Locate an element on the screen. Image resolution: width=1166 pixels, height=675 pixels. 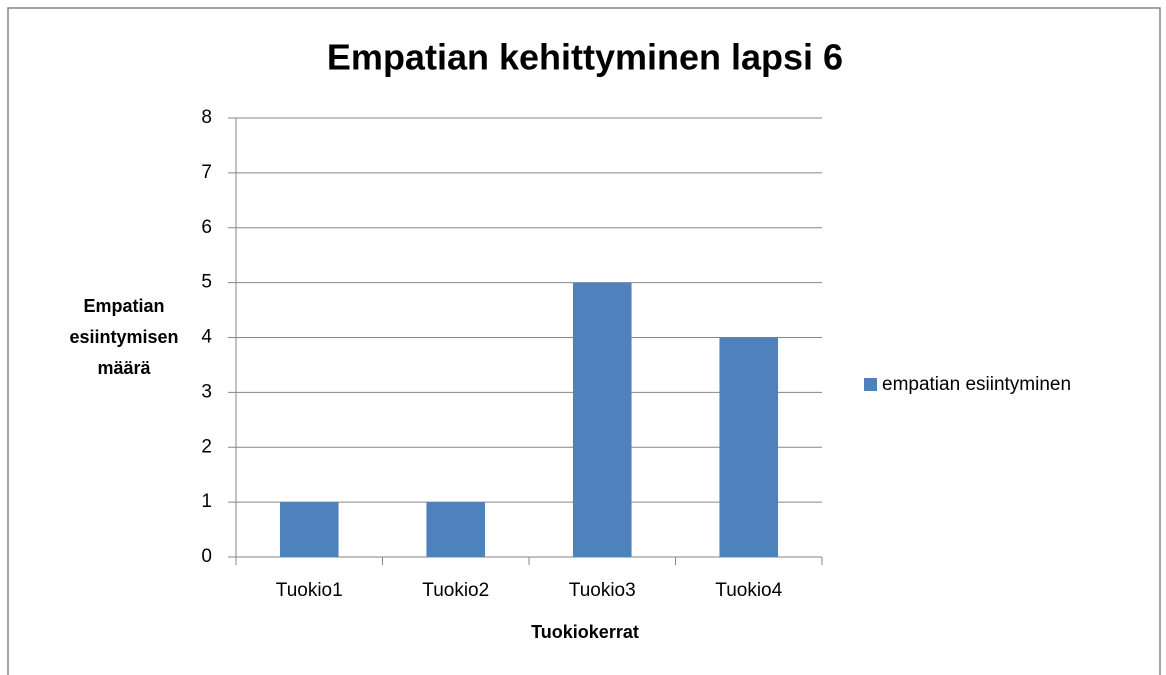
y-tick-label: 7 is located at coordinates (206, 172).